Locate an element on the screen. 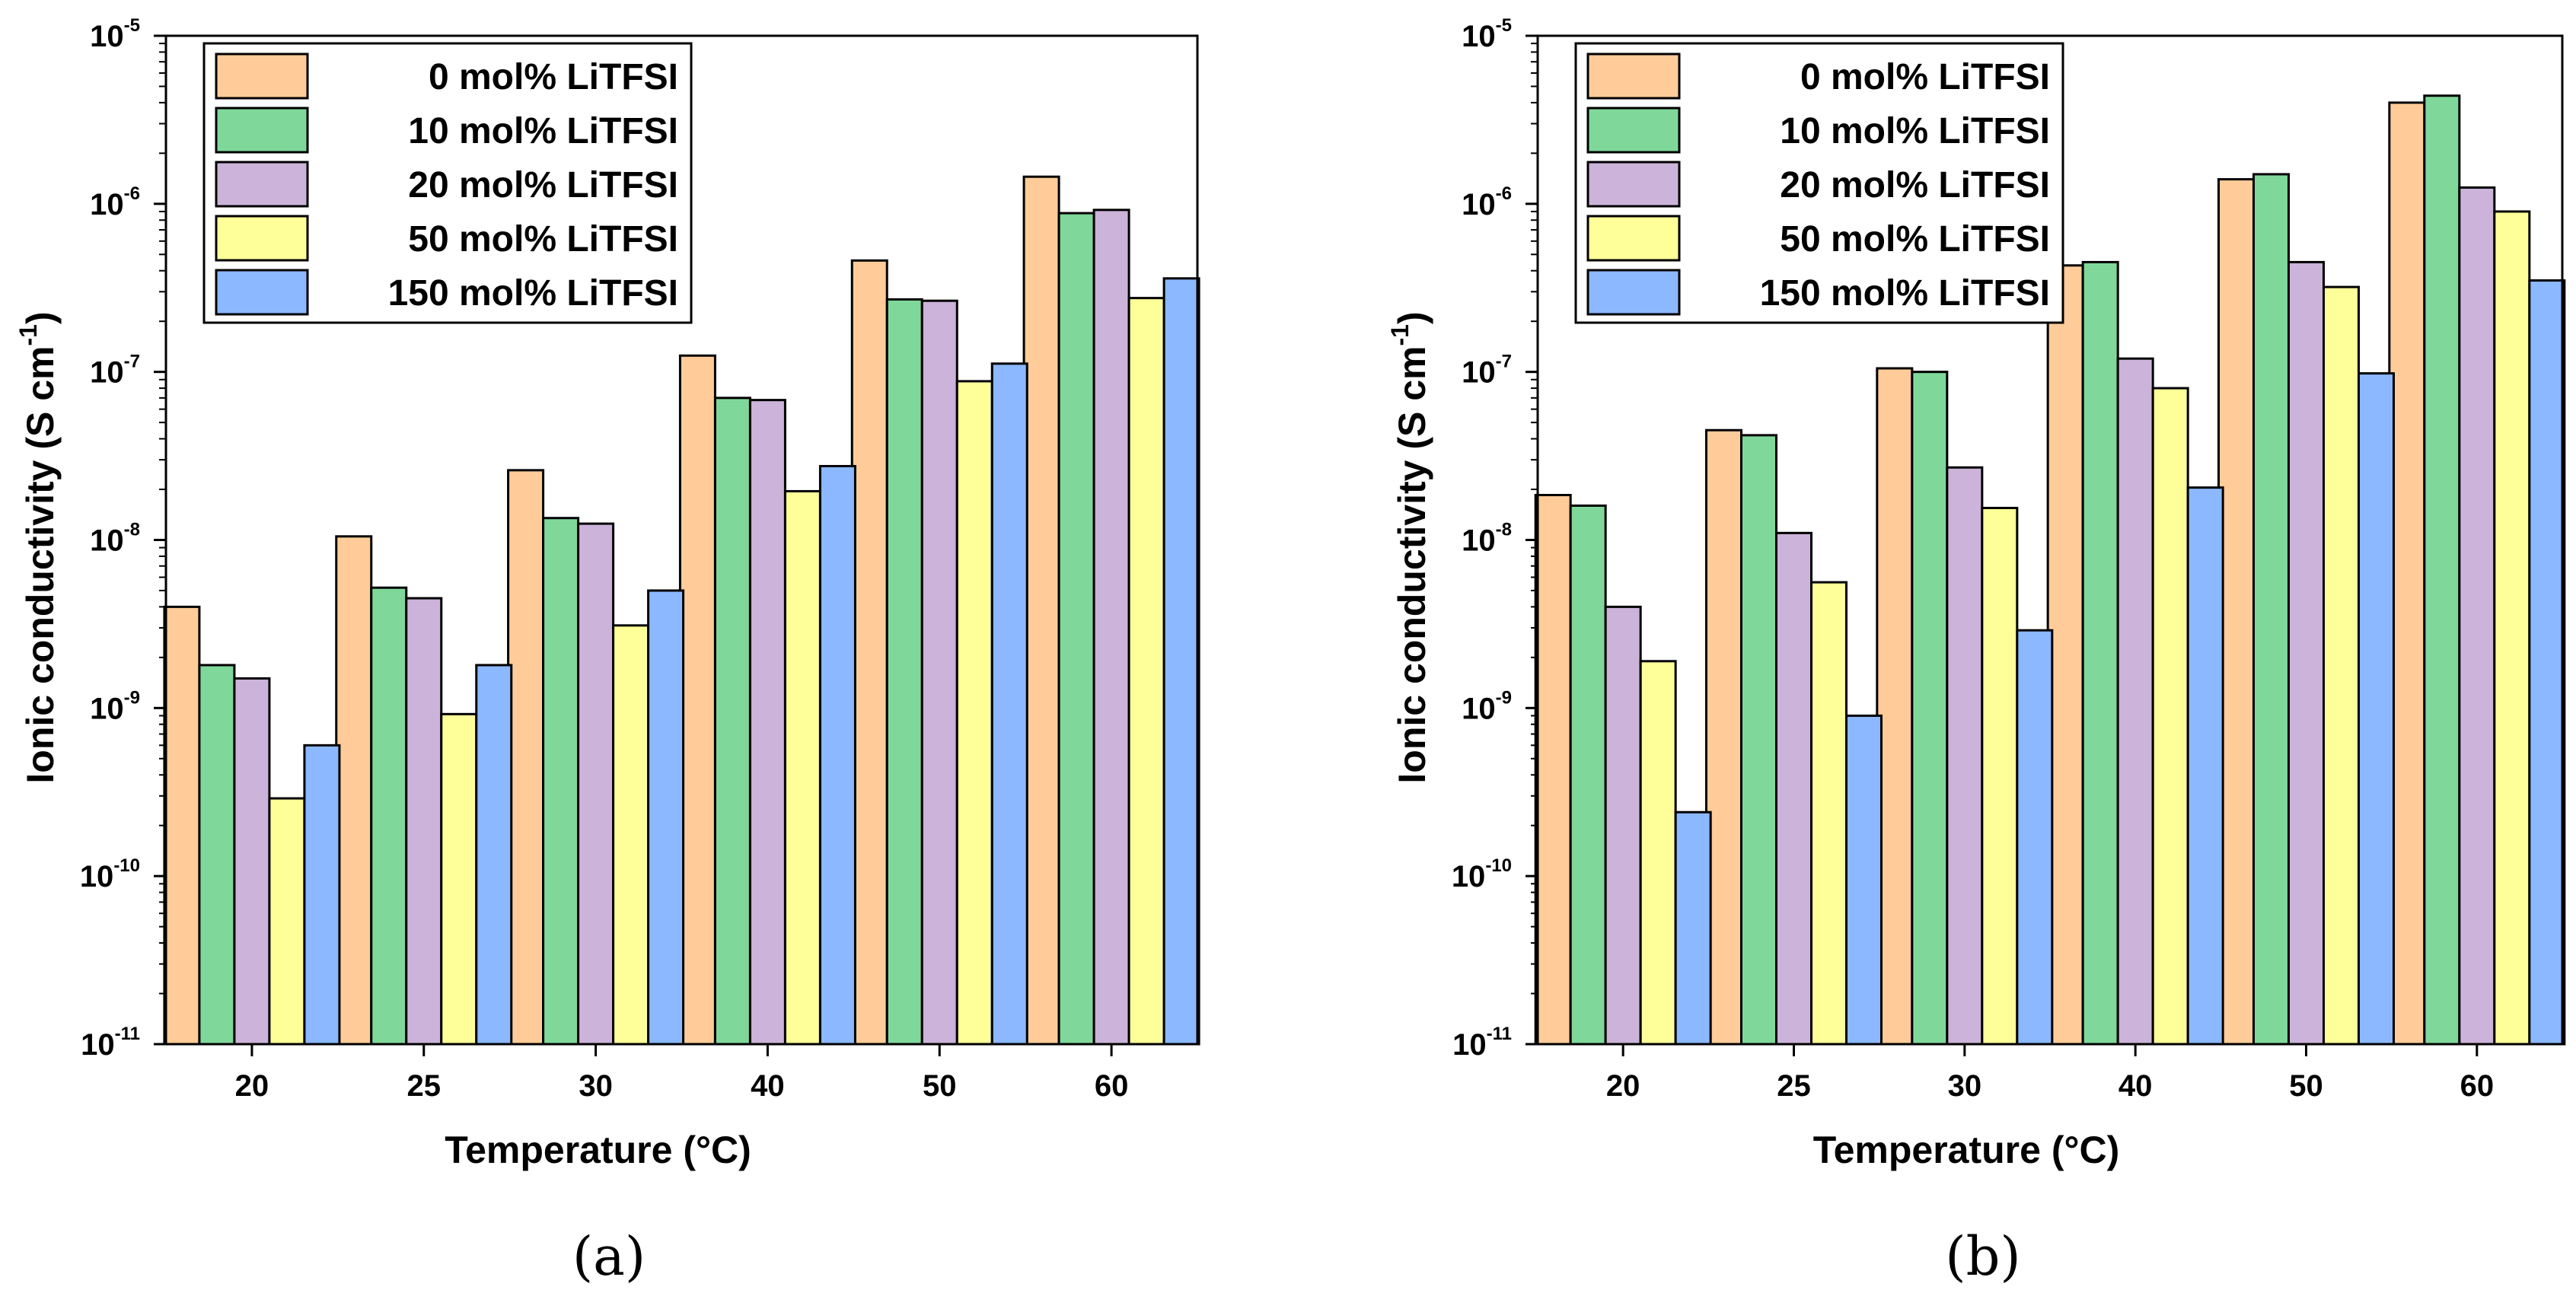  bar-30C-50-mol-litfsi is located at coordinates (2000, 776).